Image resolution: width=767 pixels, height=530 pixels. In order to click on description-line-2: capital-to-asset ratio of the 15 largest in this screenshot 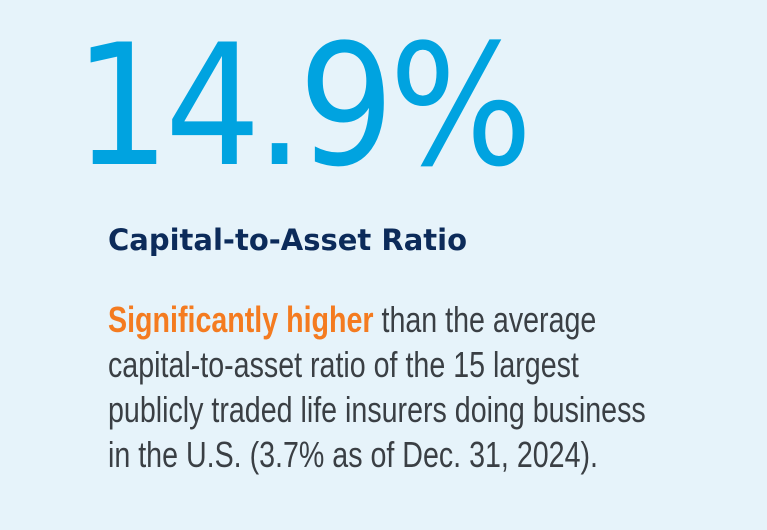, I will do `click(343, 364)`.